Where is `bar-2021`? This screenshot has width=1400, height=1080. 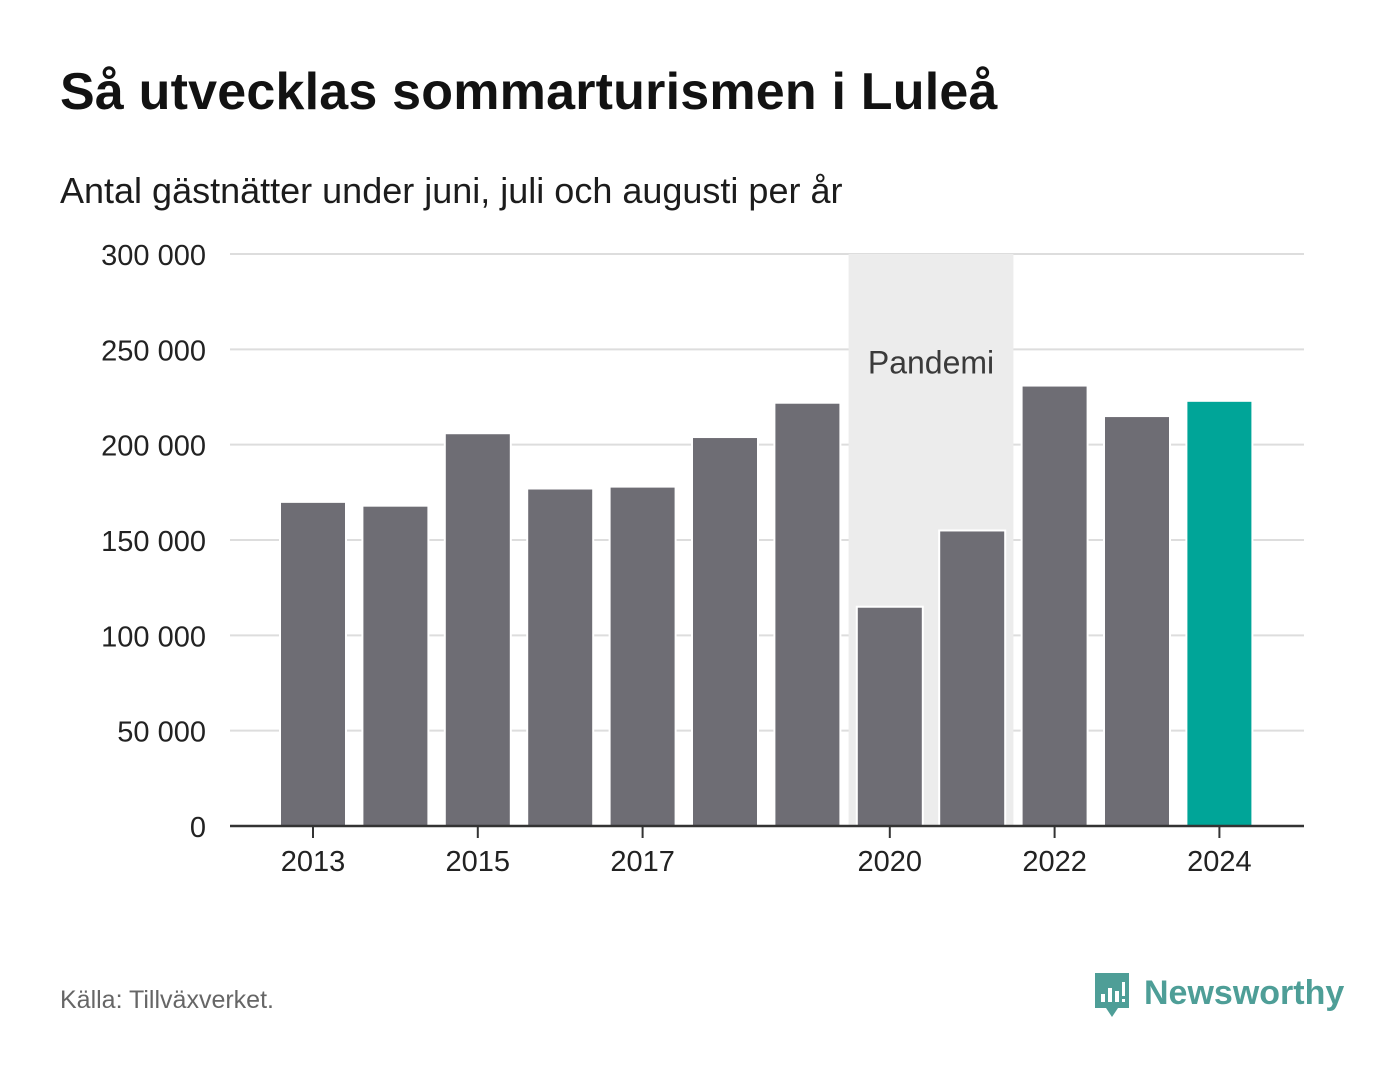
bar-2021 is located at coordinates (972, 678).